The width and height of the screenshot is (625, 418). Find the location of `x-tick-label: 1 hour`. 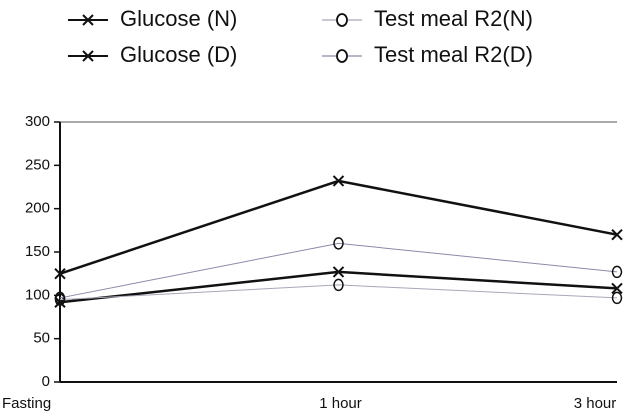

x-tick-label: 1 hour is located at coordinates (340, 403).